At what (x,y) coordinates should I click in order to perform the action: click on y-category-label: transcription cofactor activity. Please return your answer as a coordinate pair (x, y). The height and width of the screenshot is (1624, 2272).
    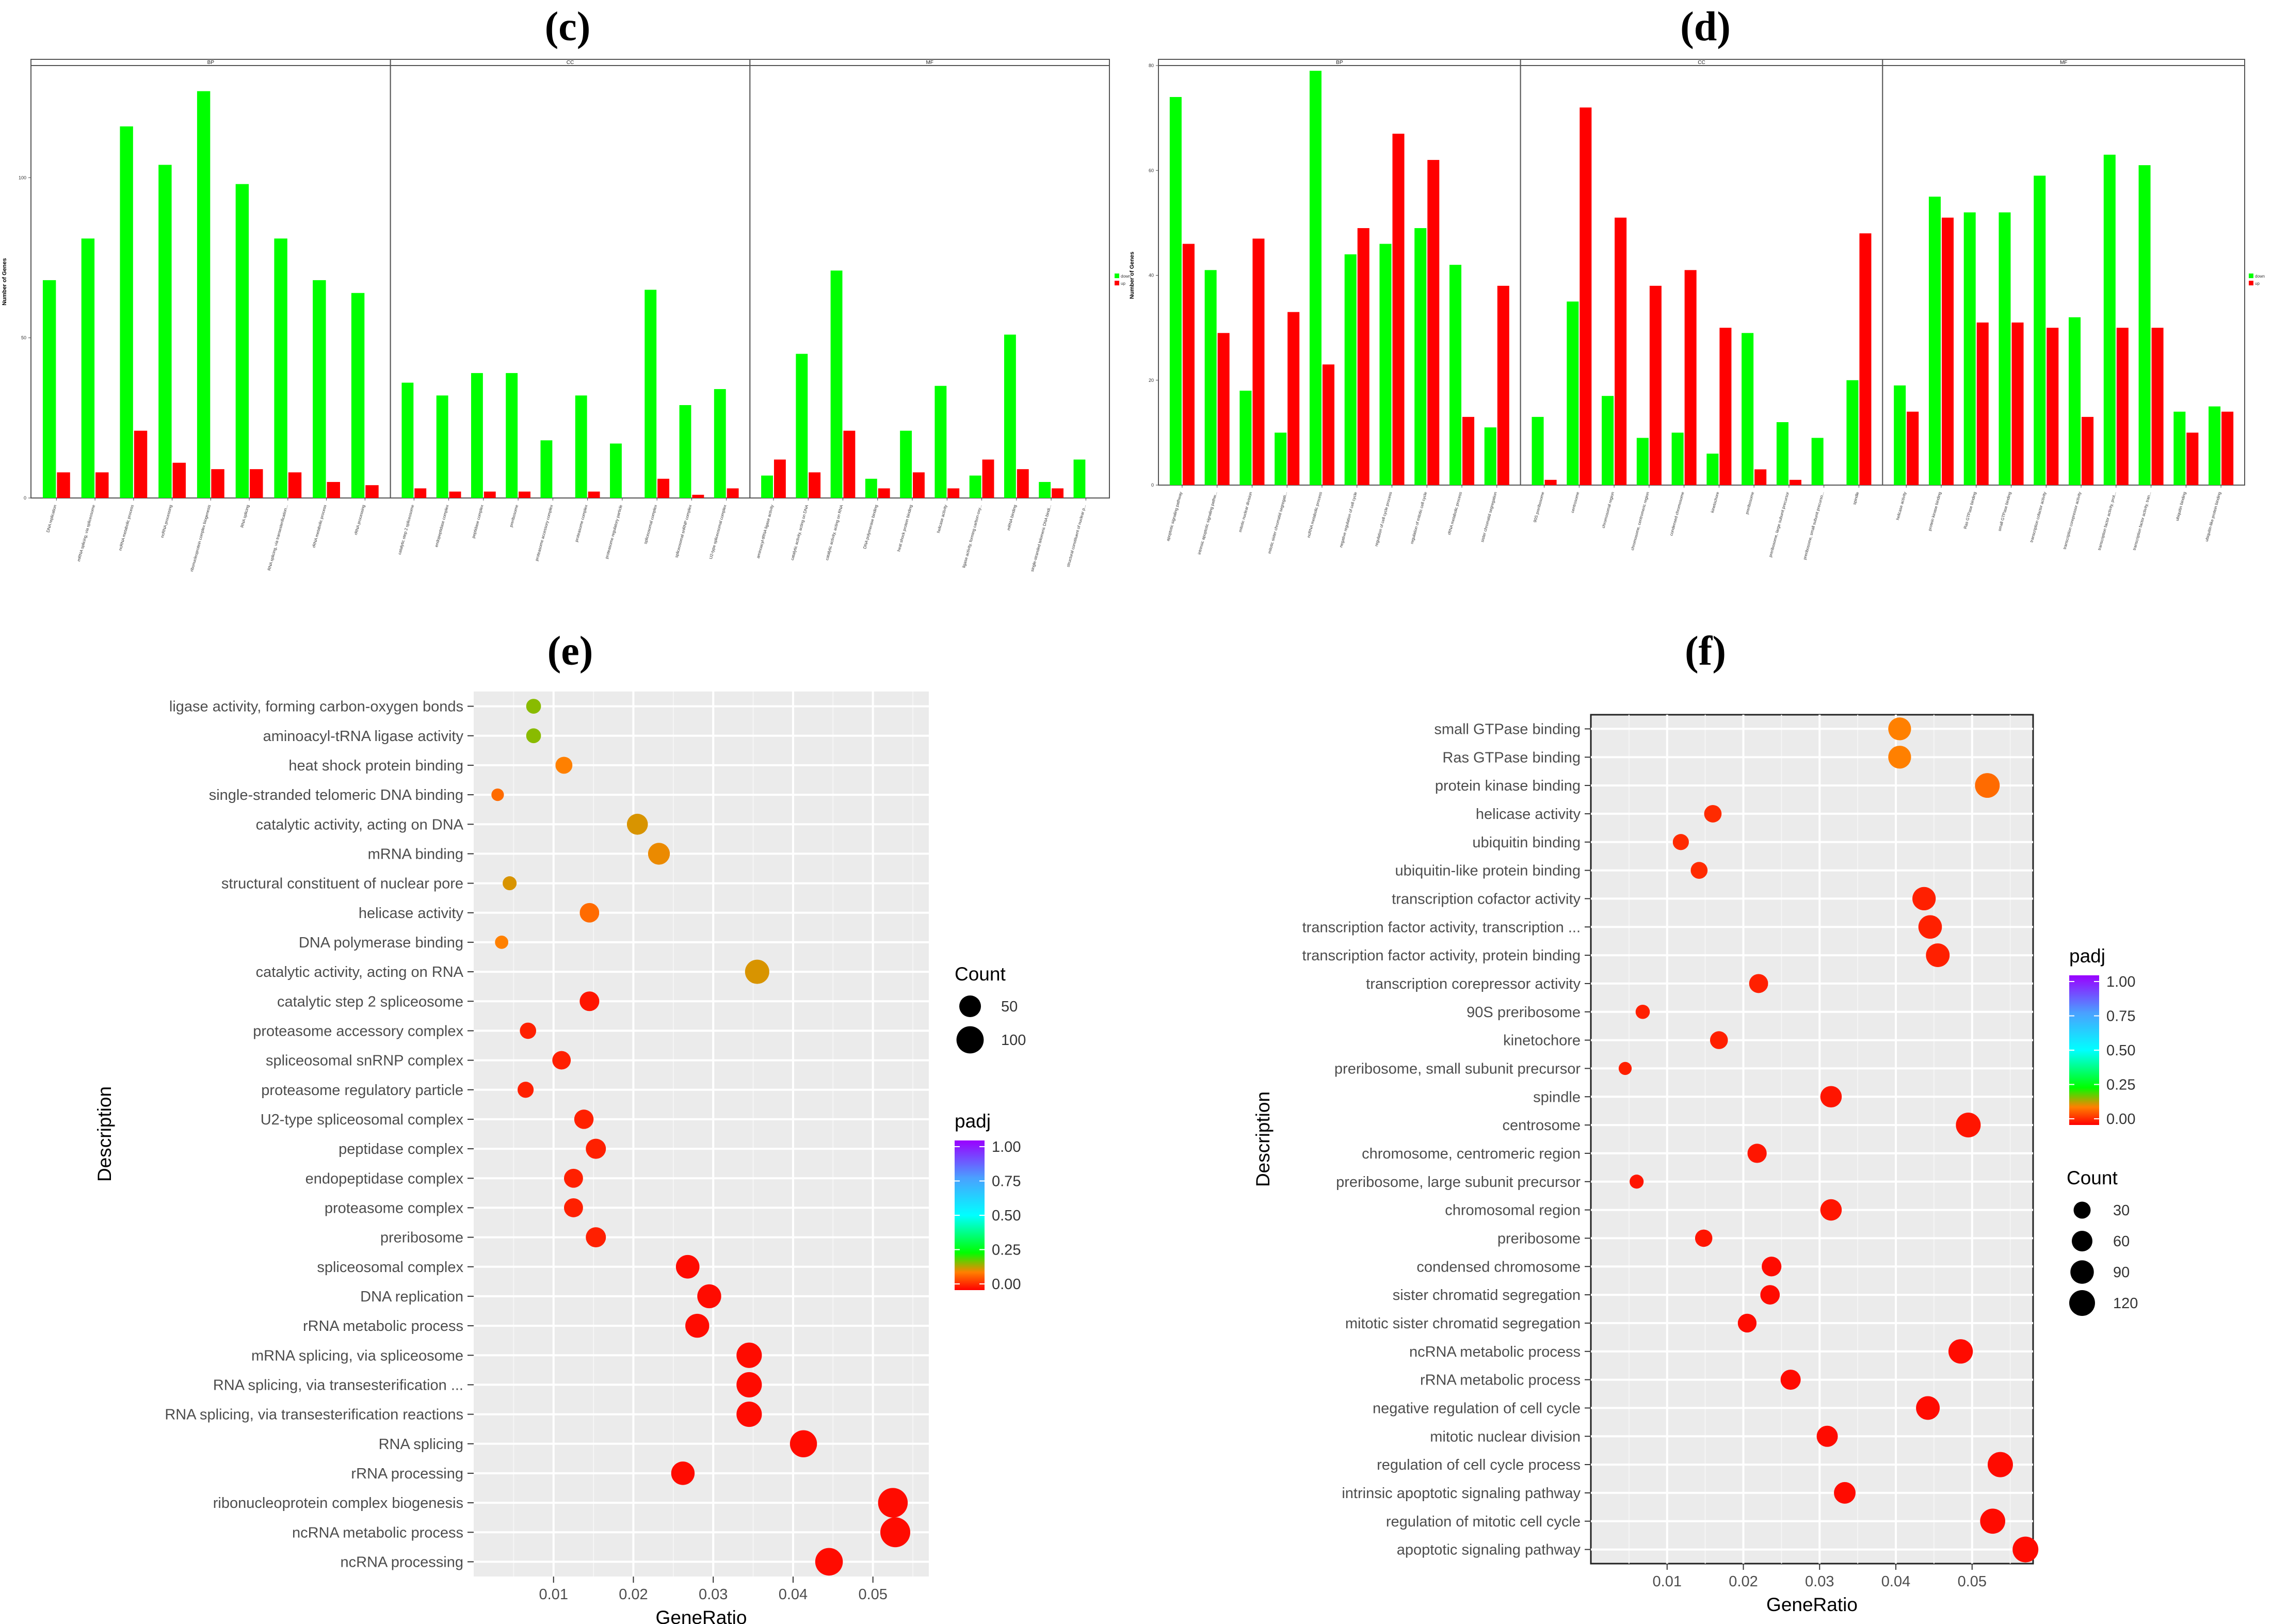
    Looking at the image, I should click on (1486, 899).